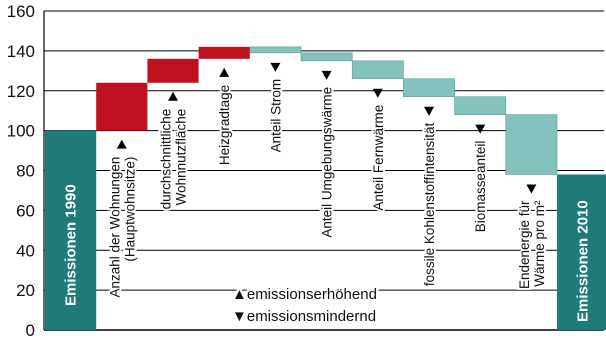 Image resolution: width=606 pixels, height=340 pixels. I want to click on y-tick-label: 100, so click(21, 131).